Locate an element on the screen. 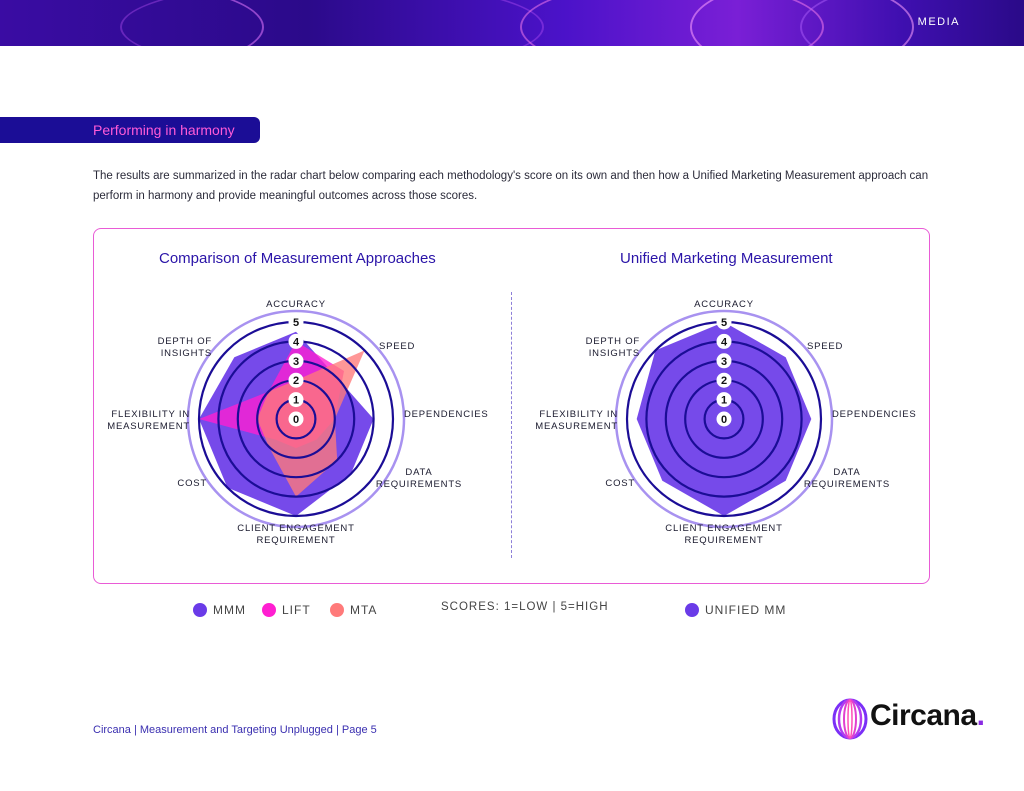 The image size is (1024, 791). unified-tick-label-0: 0 is located at coordinates (724, 420).